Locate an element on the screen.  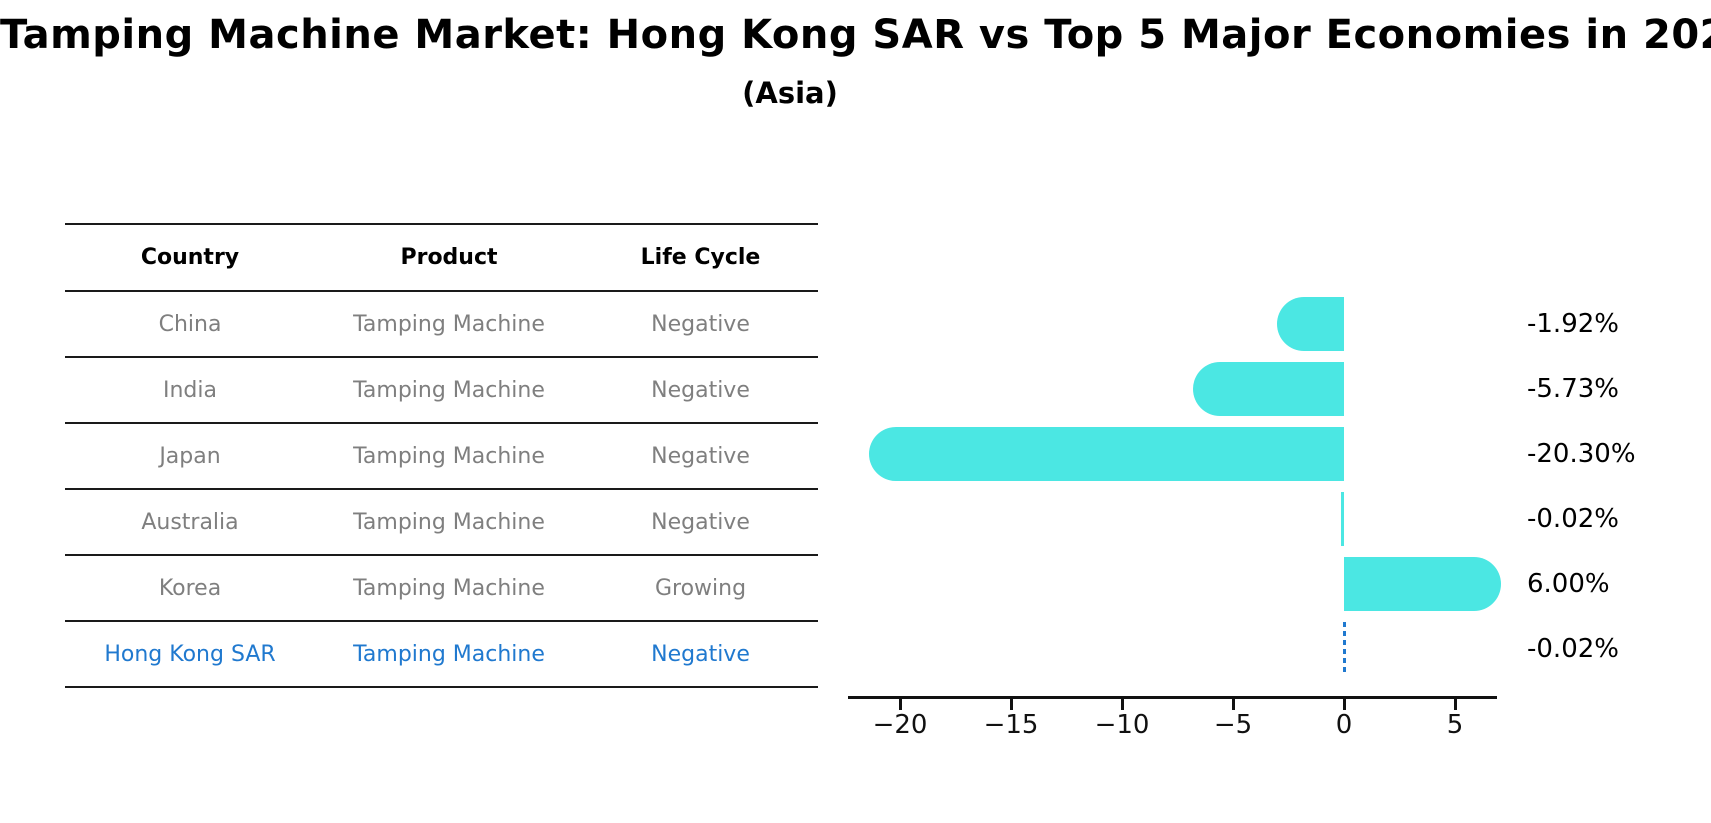
col-header-product: Product is located at coordinates (449, 257).